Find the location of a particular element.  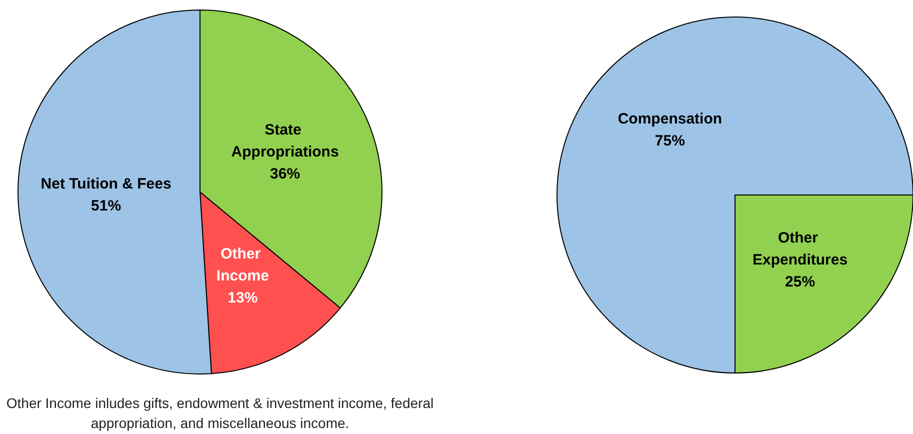

text: Other Income inludes gifts, endowment & investment income, federal appropriation, and miscellaneous income. is located at coordinates (220, 413).